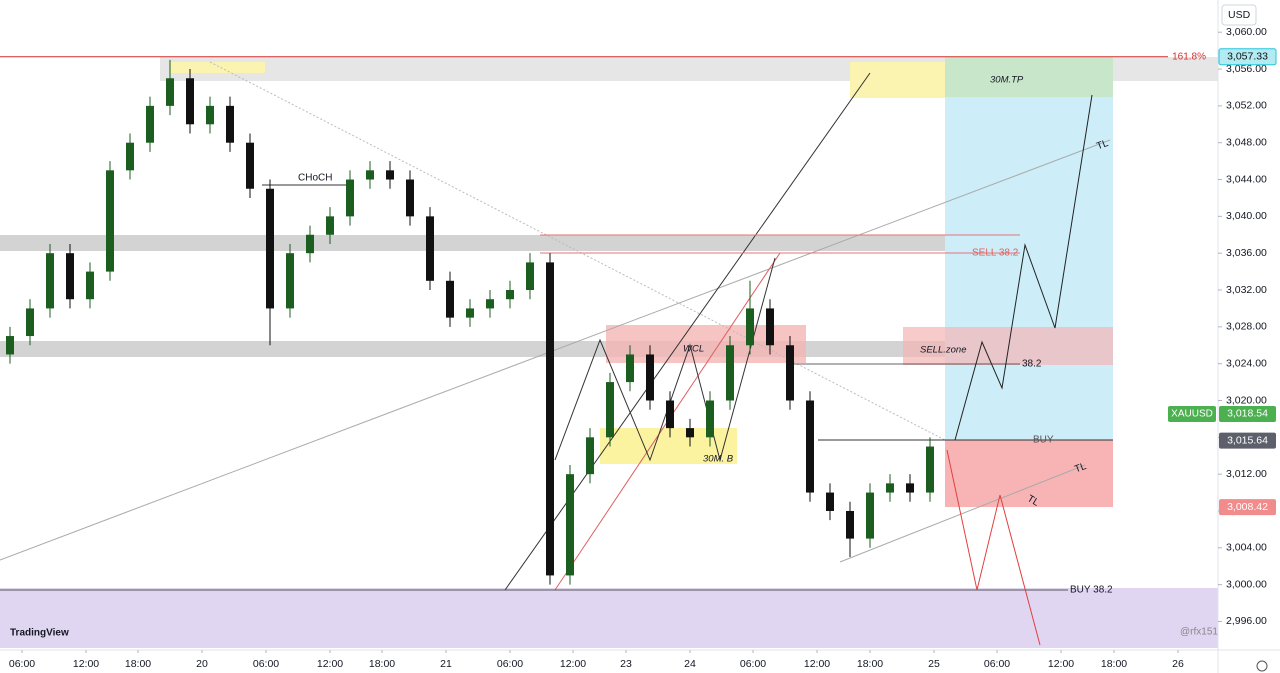 Image resolution: width=1280 pixels, height=673 pixels. Describe the element at coordinates (1246, 400) in the screenshot. I see `y-tick-label: 3,020.00` at that location.